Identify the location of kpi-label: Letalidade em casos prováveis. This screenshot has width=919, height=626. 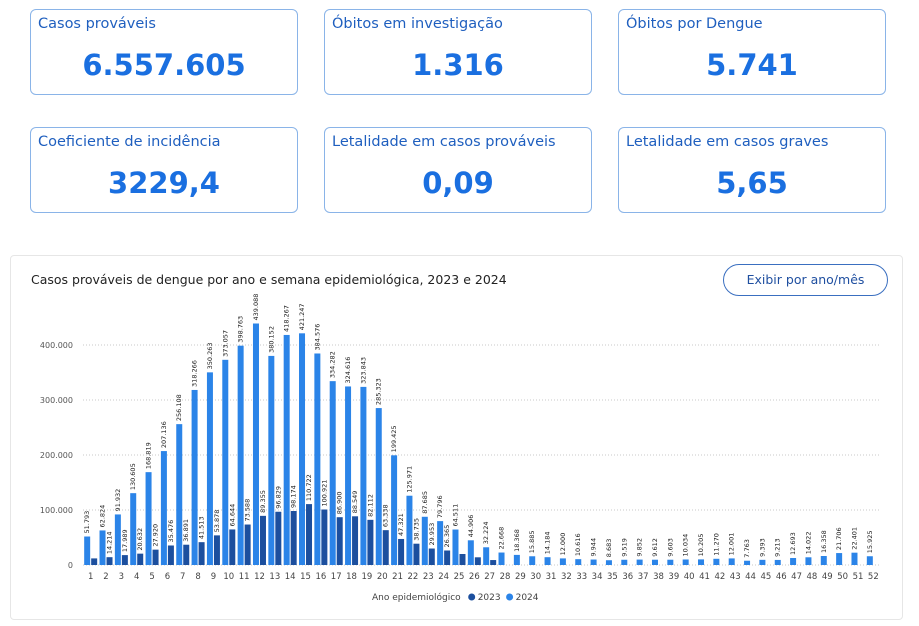
(444, 142).